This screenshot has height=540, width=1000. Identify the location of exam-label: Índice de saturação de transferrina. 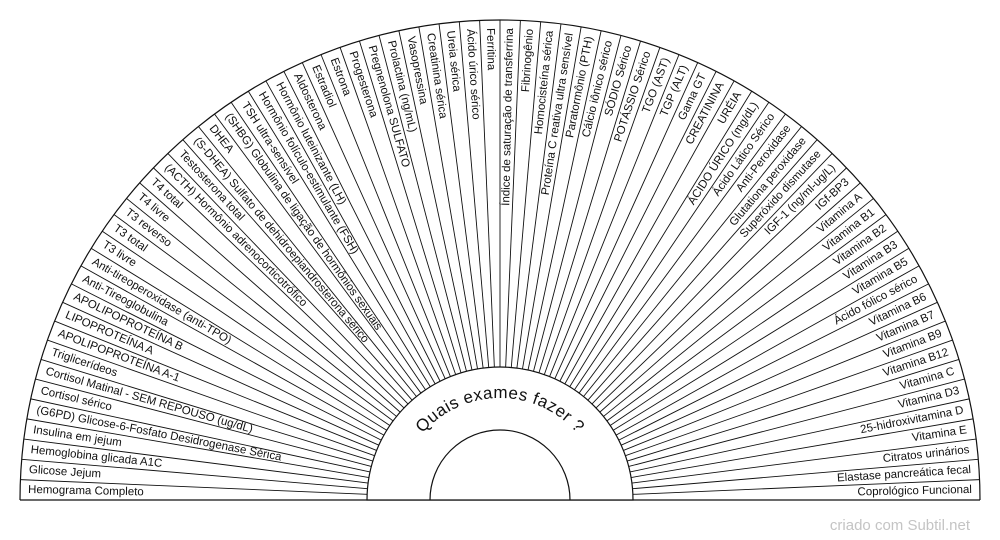
(507, 116).